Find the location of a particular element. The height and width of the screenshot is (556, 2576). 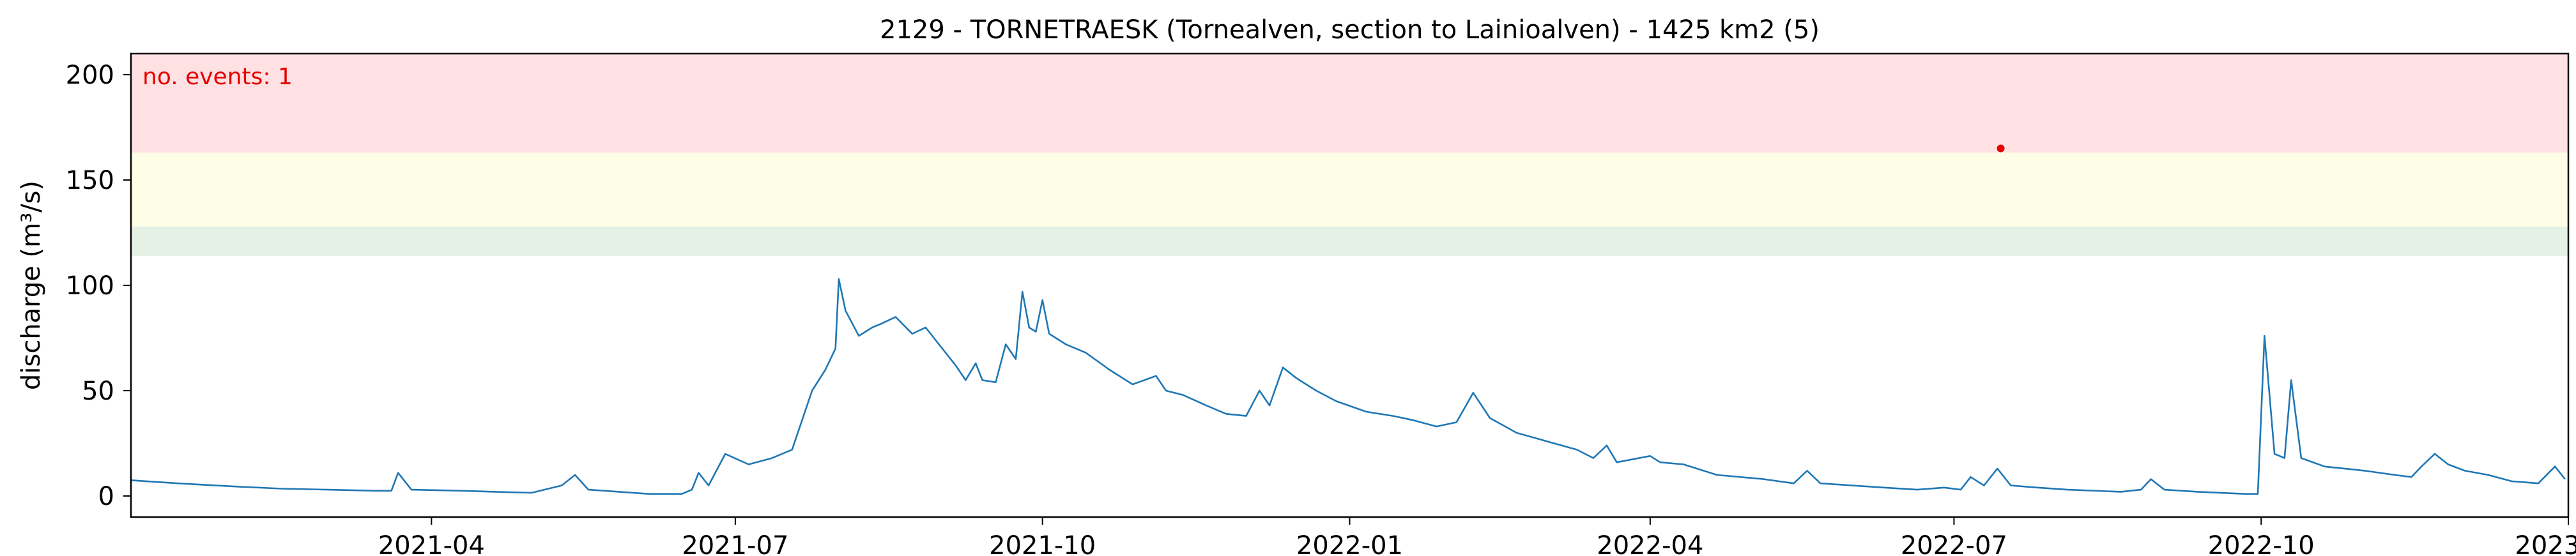

y-tick-label: 200 is located at coordinates (90, 75).